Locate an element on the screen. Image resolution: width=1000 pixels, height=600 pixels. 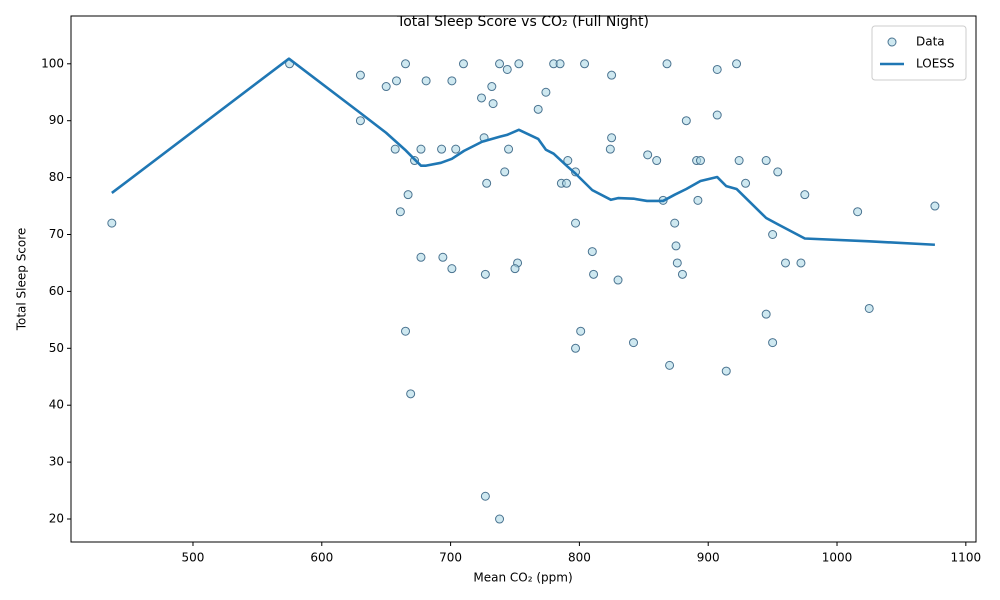
chart-title: Total Sleep Score vs CO₂ (Full Night) is located at coordinates (522, 22).